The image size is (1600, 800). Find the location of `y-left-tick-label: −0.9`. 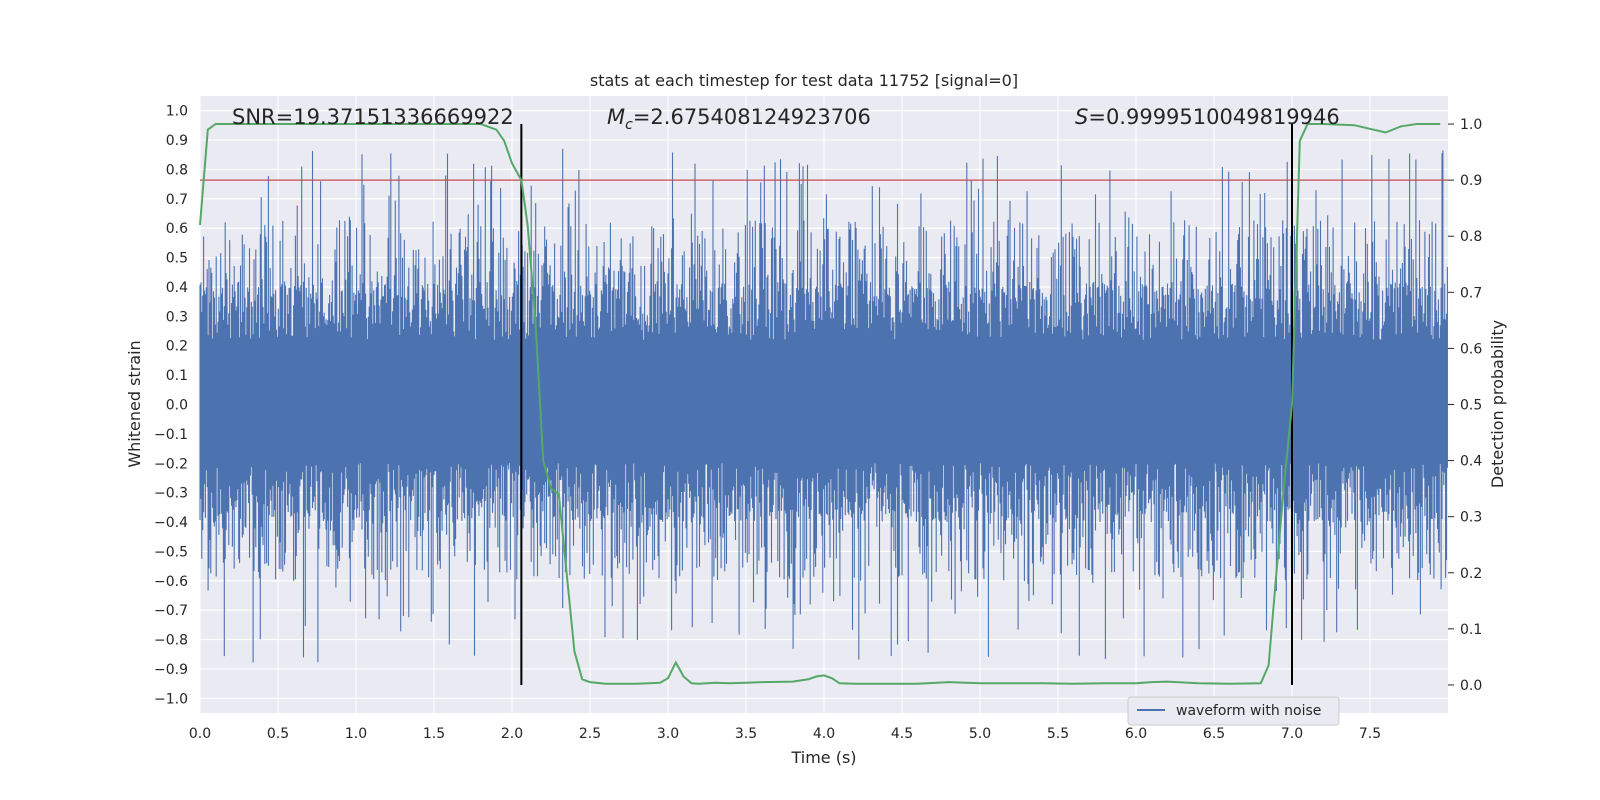

y-left-tick-label: −0.9 is located at coordinates (171, 670).